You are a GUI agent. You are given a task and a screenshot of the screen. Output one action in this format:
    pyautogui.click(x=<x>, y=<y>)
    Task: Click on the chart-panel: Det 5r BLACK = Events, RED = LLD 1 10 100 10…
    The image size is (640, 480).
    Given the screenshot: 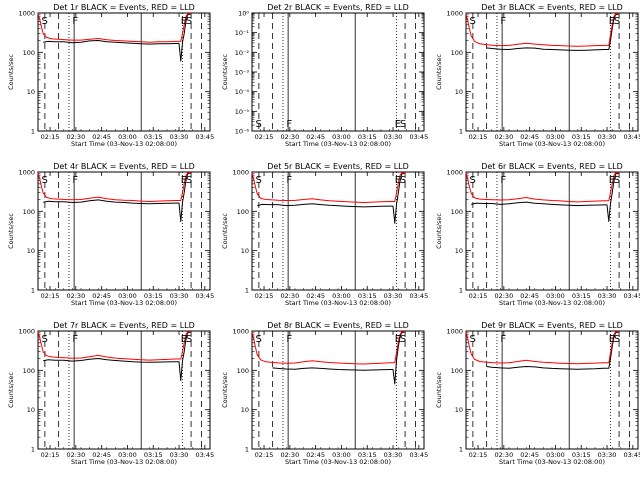 What is the action you would take?
    pyautogui.click(x=324, y=234)
    